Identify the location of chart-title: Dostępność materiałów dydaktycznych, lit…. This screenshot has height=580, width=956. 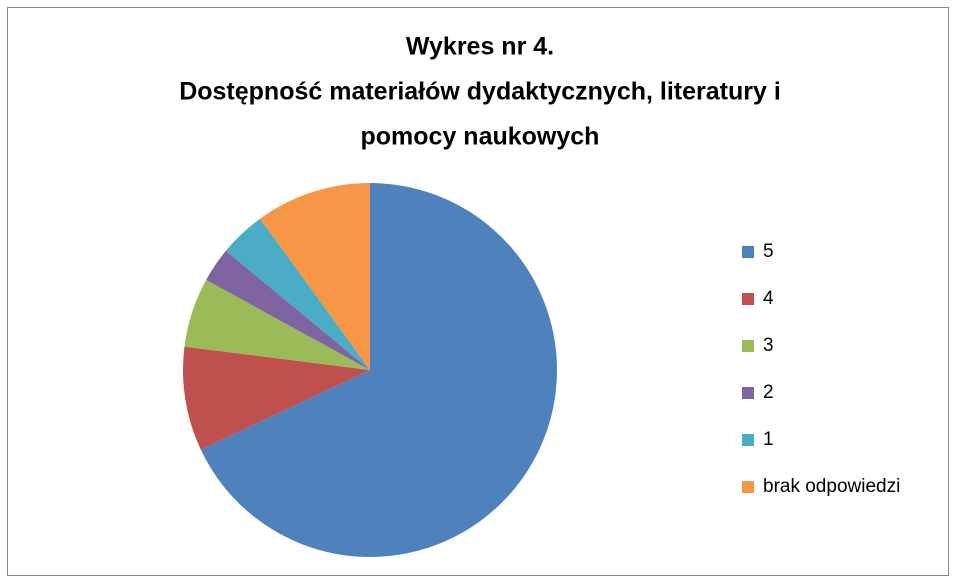
(480, 92).